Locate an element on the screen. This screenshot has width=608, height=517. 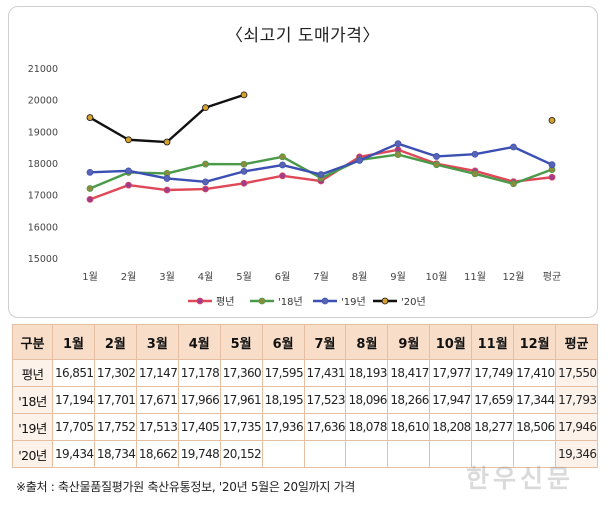
table-cell: 17,194 is located at coordinates (73, 400).